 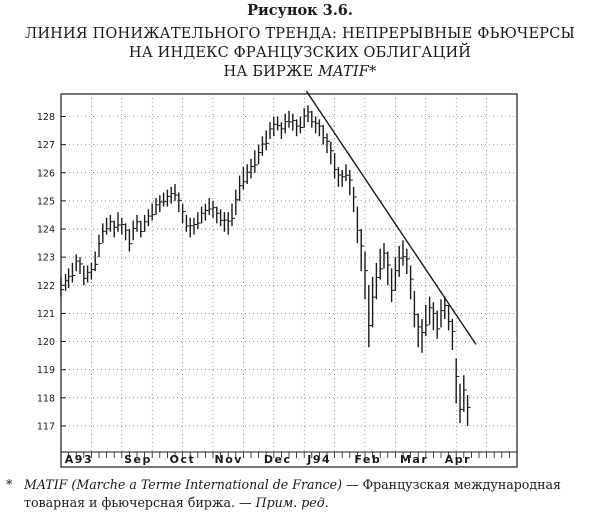 I want to click on x-tick-label: Sep, so click(x=138, y=459).